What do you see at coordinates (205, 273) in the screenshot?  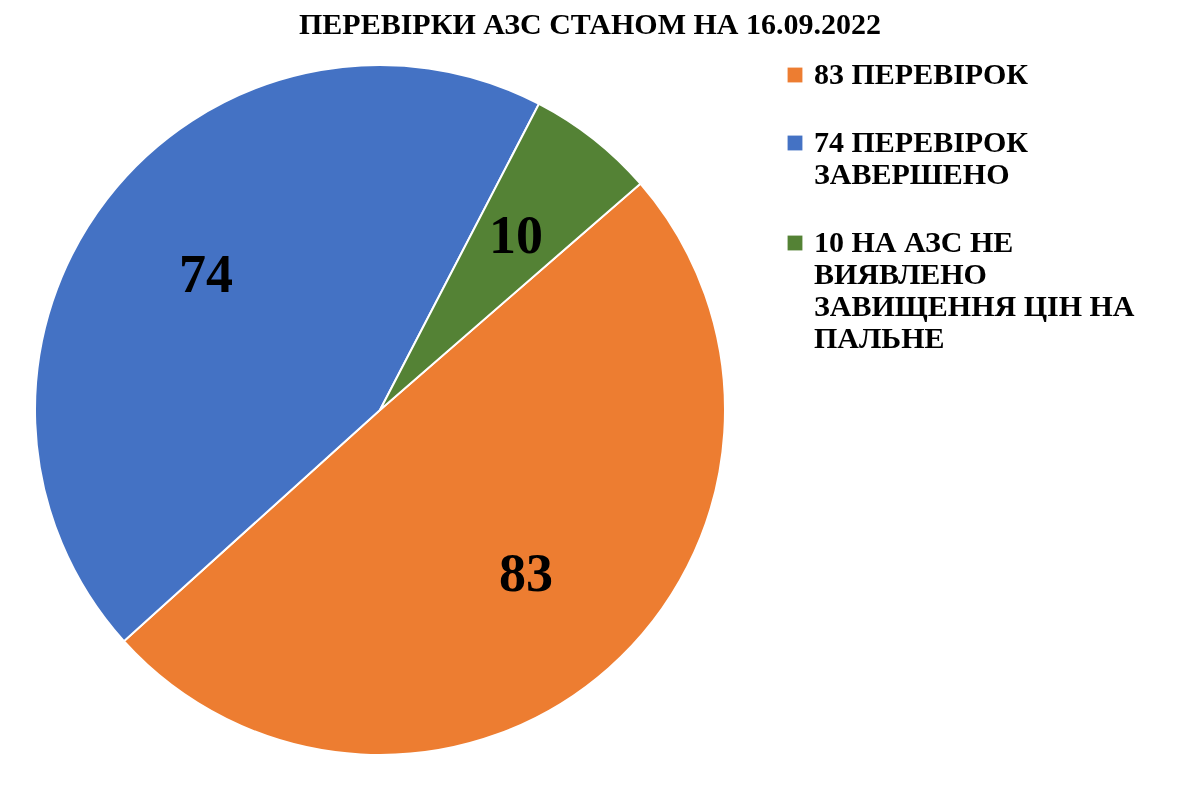 I see `data-label: 74` at bounding box center [205, 273].